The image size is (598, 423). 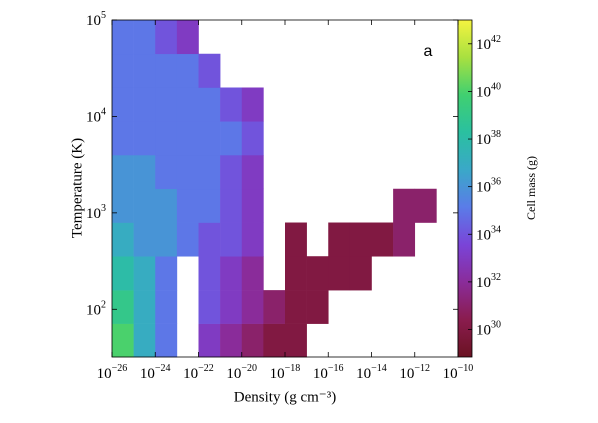 I want to click on y-tick-label: 10², so click(x=96, y=309).